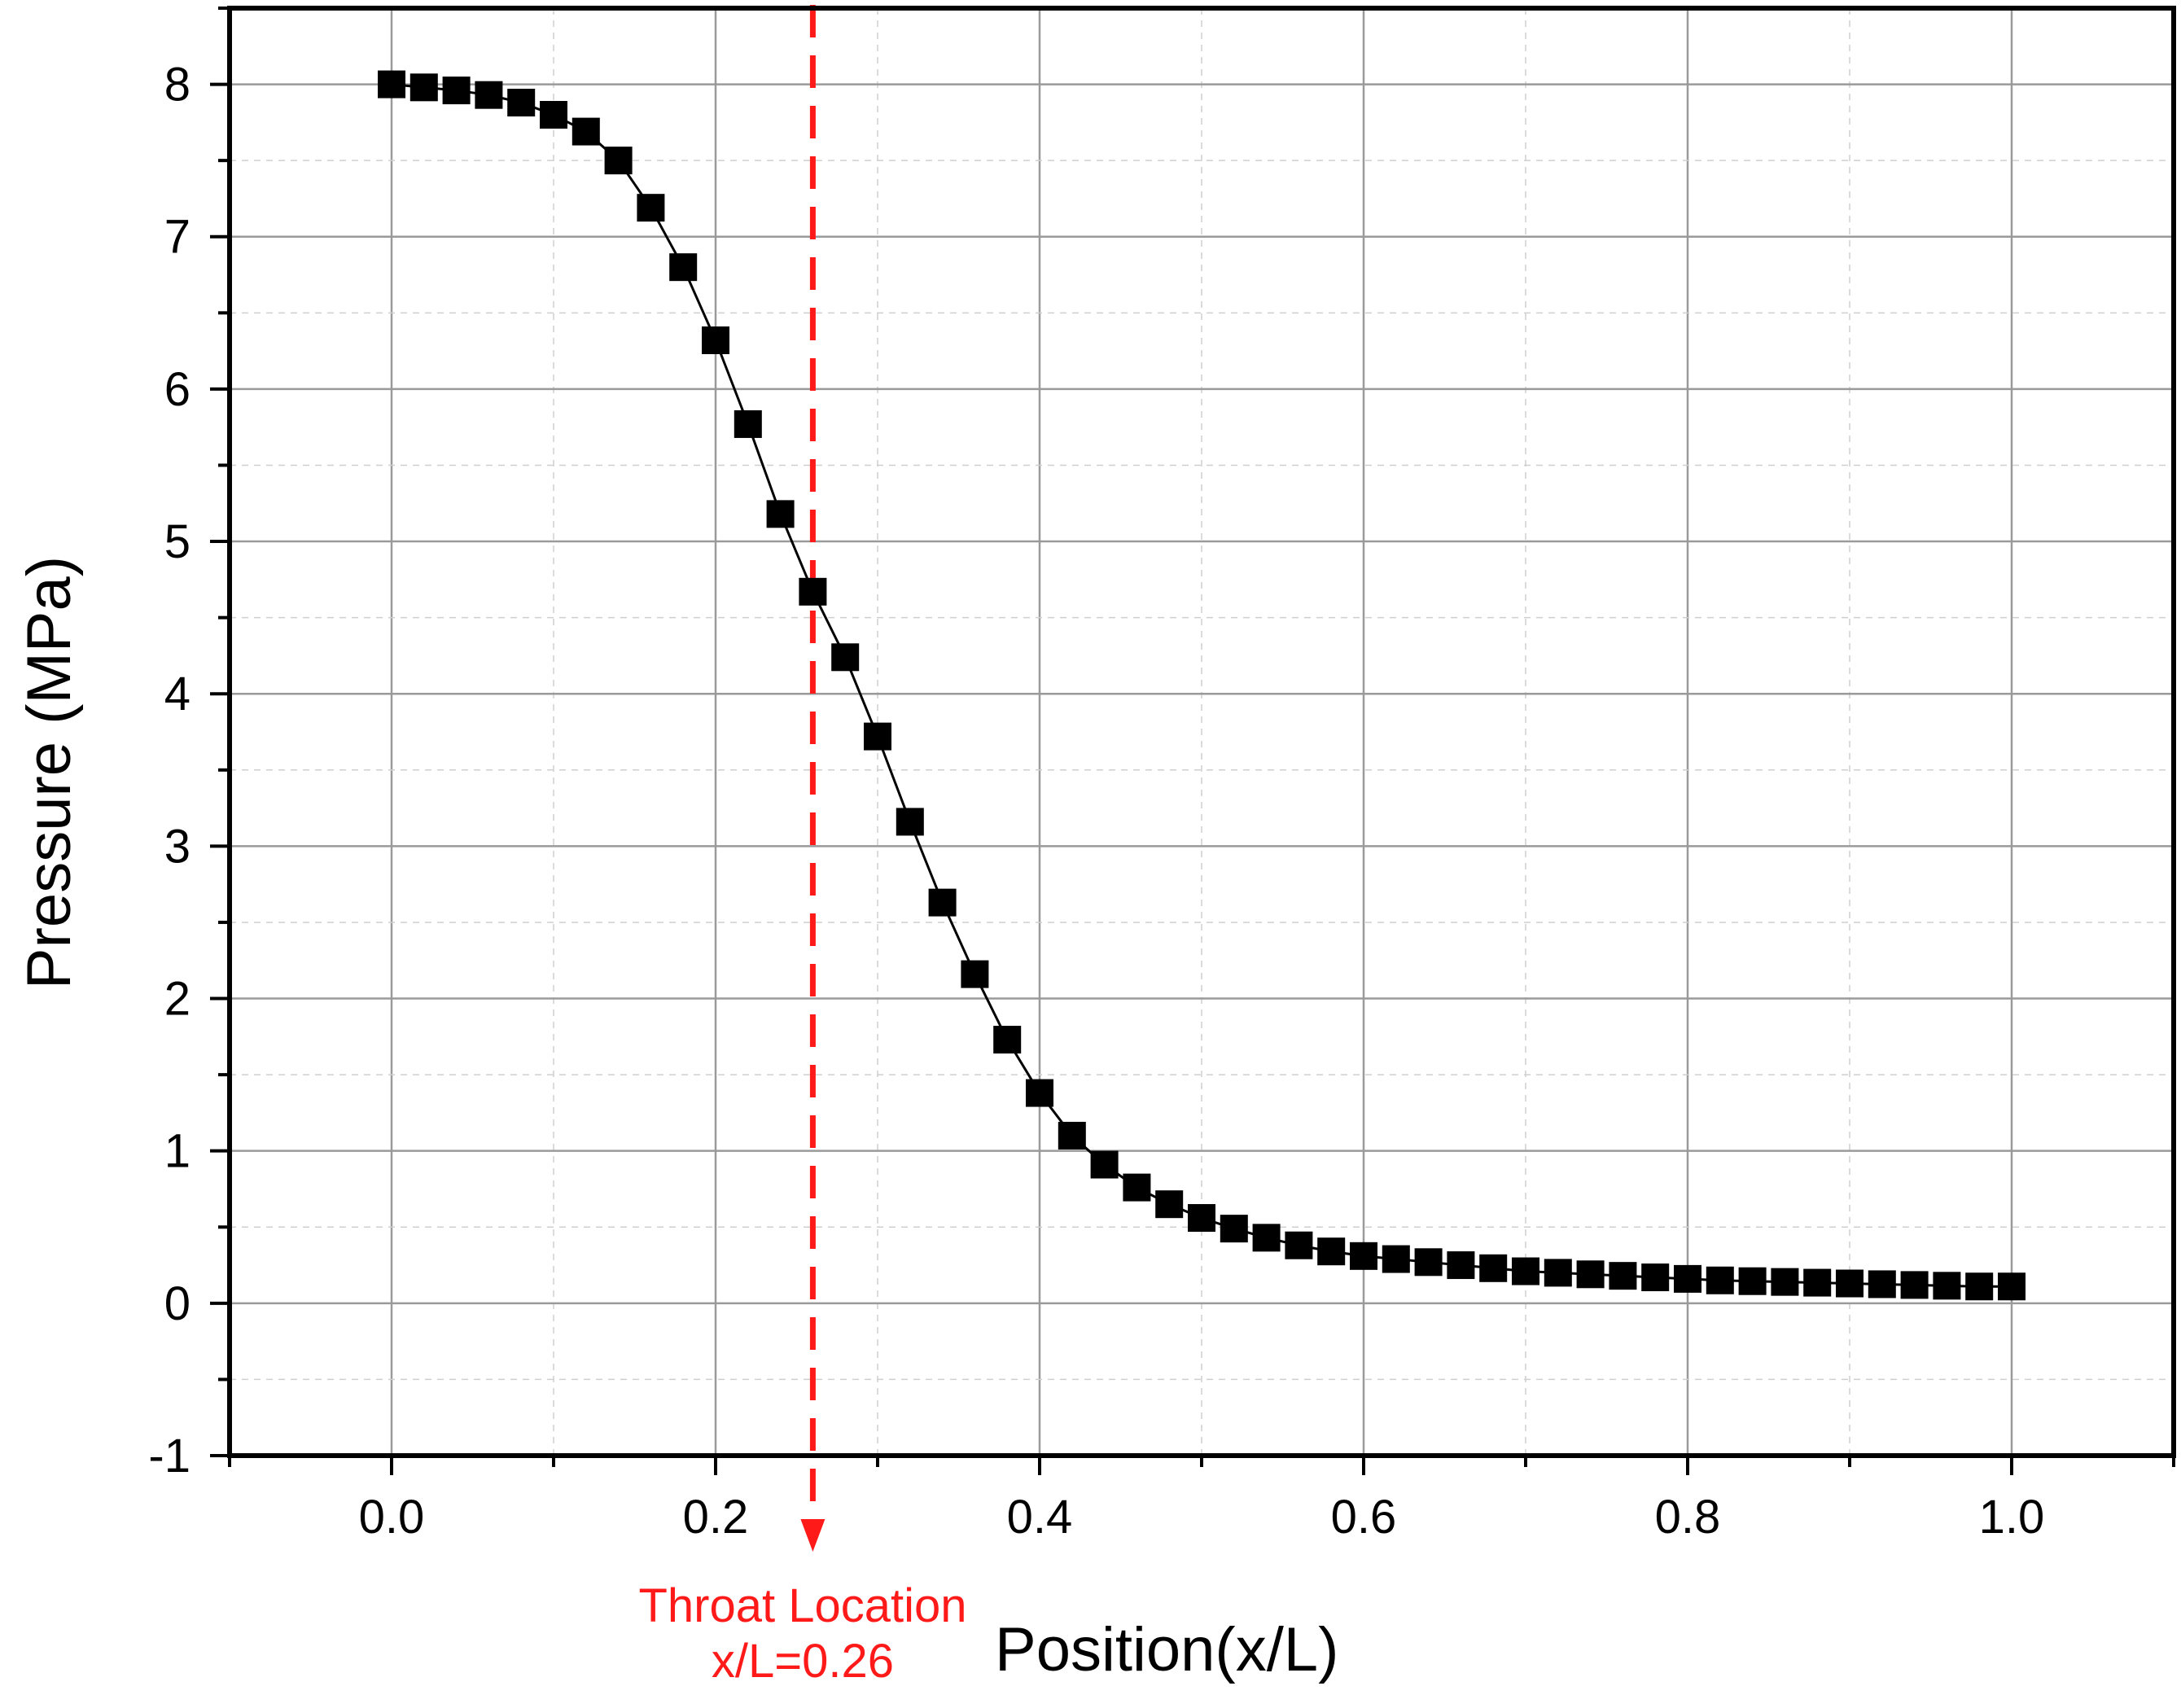 The image size is (2181, 1708). Describe the element at coordinates (1040, 1517) in the screenshot. I see `x-tick-label: 0.4` at that location.